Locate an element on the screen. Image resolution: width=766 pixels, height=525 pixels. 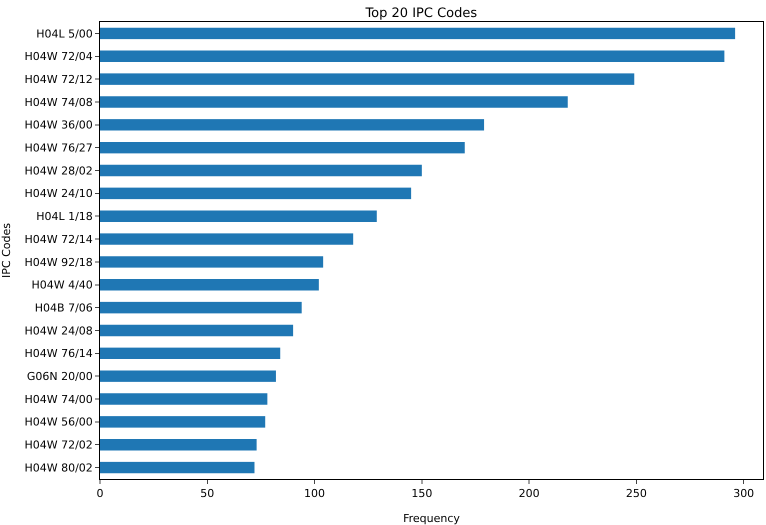
y-tick-label: H04W 74/08 is located at coordinates (58, 102).